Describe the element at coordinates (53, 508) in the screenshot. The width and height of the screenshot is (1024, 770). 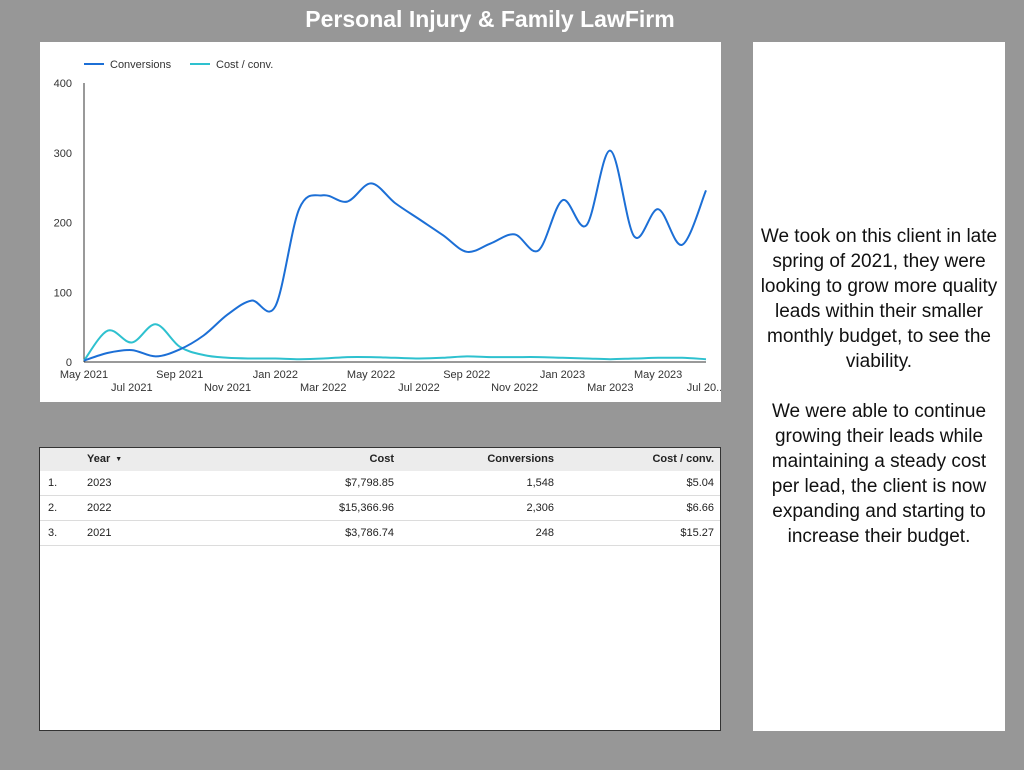
I see `row-index: 2.` at that location.